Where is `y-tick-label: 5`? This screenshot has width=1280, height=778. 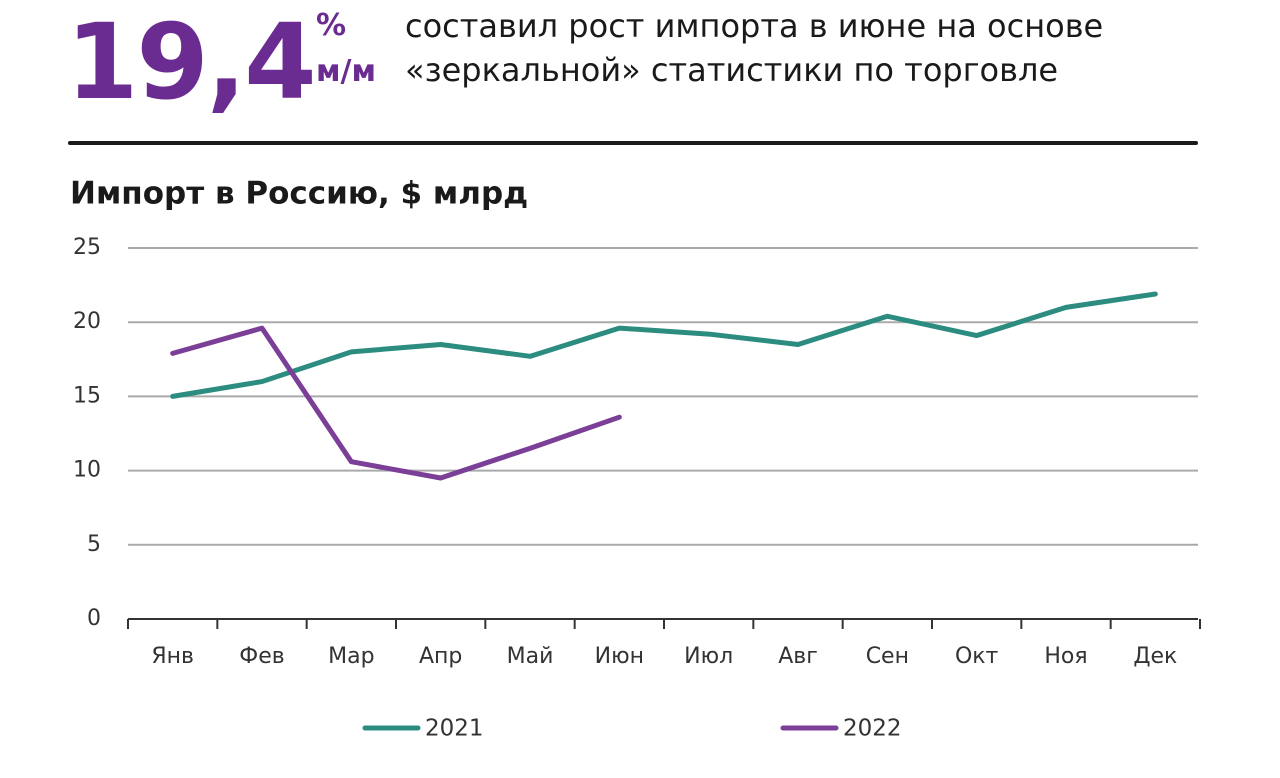
y-tick-label: 5 is located at coordinates (94, 544).